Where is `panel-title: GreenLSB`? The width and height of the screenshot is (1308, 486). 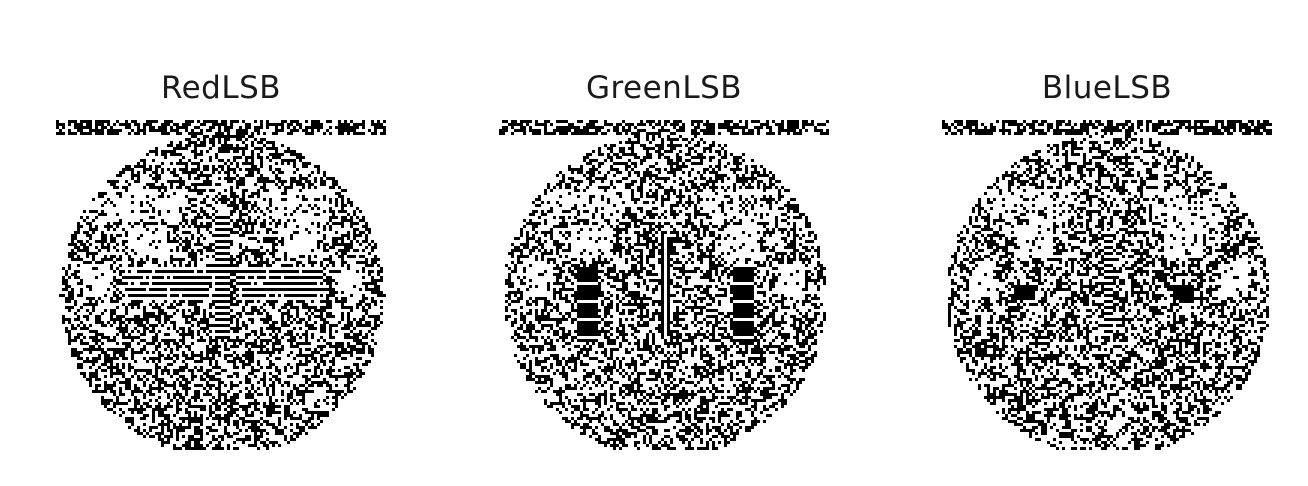
panel-title: GreenLSB is located at coordinates (664, 88).